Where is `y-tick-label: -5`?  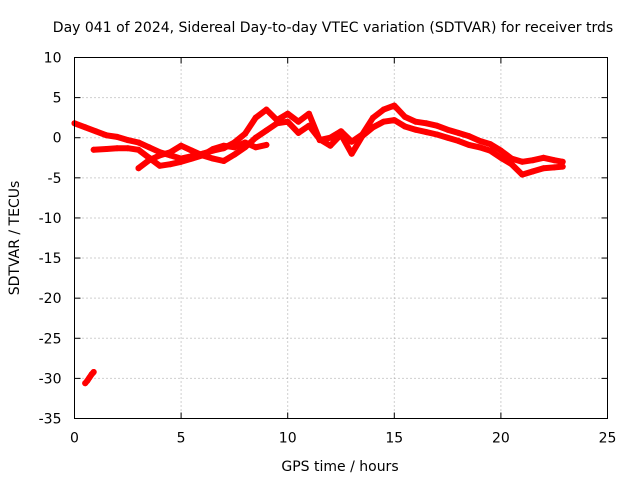
y-tick-label: -5 is located at coordinates (55, 179).